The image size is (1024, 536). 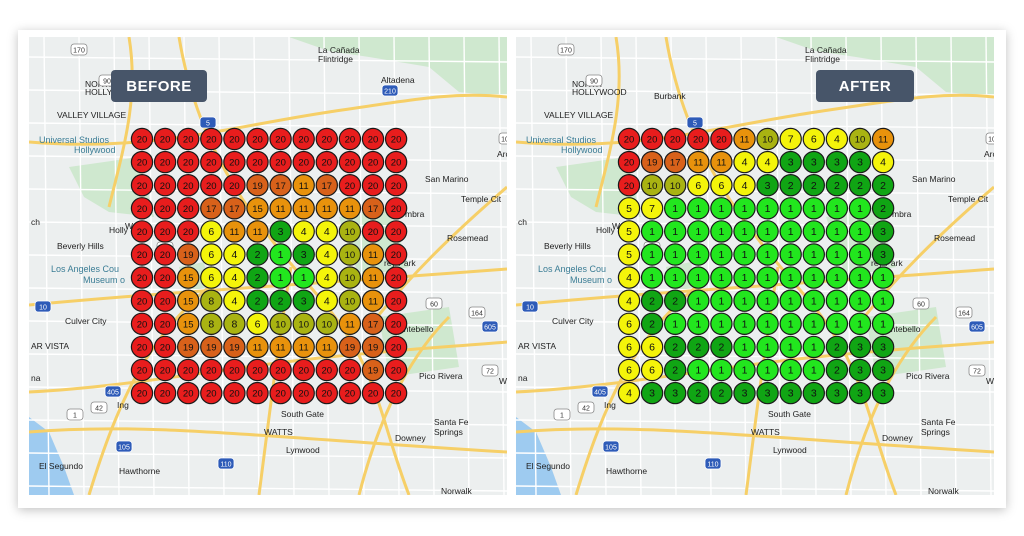 What do you see at coordinates (51, 456) in the screenshot?
I see `ocean` at bounding box center [51, 456].